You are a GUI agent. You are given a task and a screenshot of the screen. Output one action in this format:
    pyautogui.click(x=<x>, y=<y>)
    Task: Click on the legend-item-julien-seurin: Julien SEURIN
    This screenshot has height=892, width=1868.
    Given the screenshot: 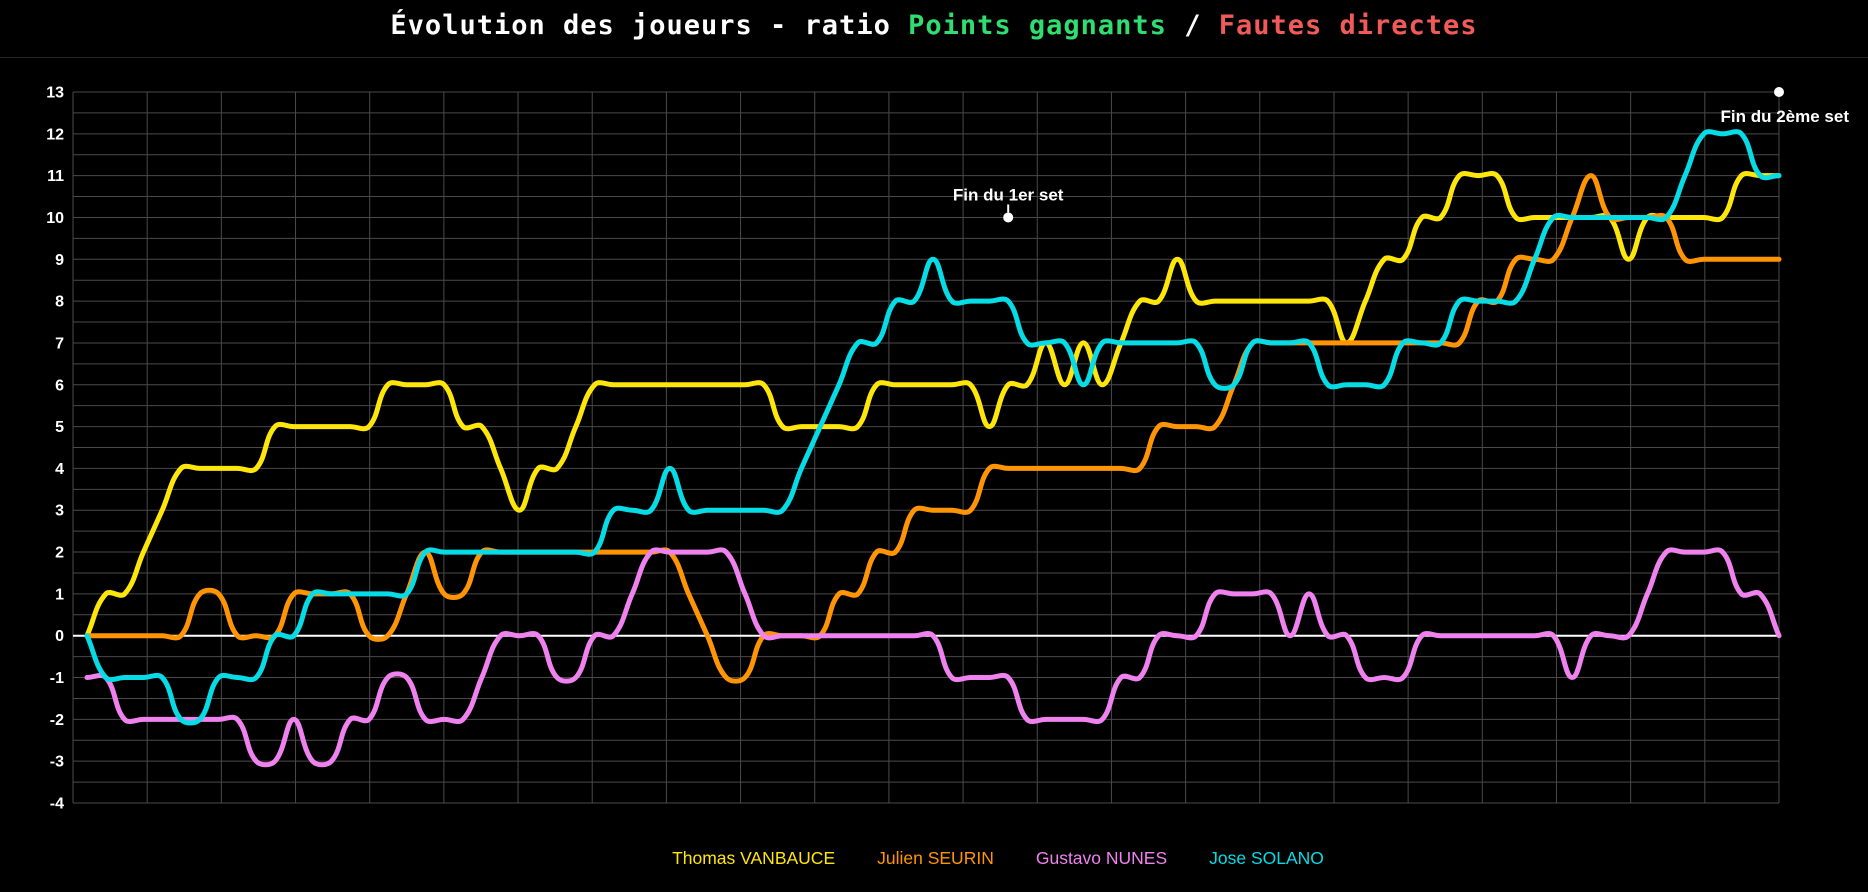 What is the action you would take?
    pyautogui.click(x=935, y=858)
    